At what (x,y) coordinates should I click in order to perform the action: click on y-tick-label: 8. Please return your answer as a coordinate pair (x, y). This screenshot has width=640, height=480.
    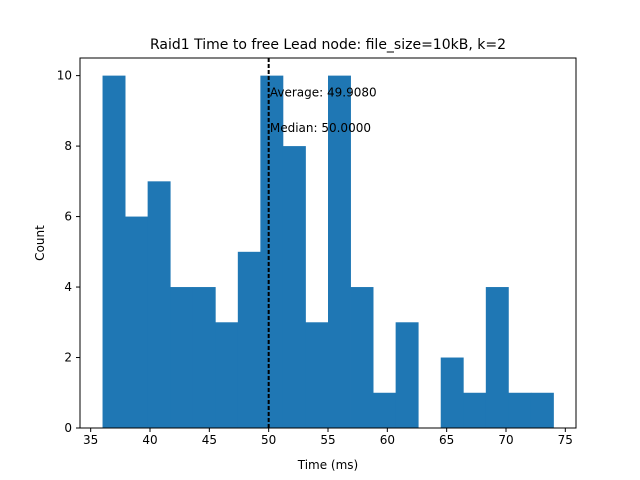
    Looking at the image, I should click on (68, 146).